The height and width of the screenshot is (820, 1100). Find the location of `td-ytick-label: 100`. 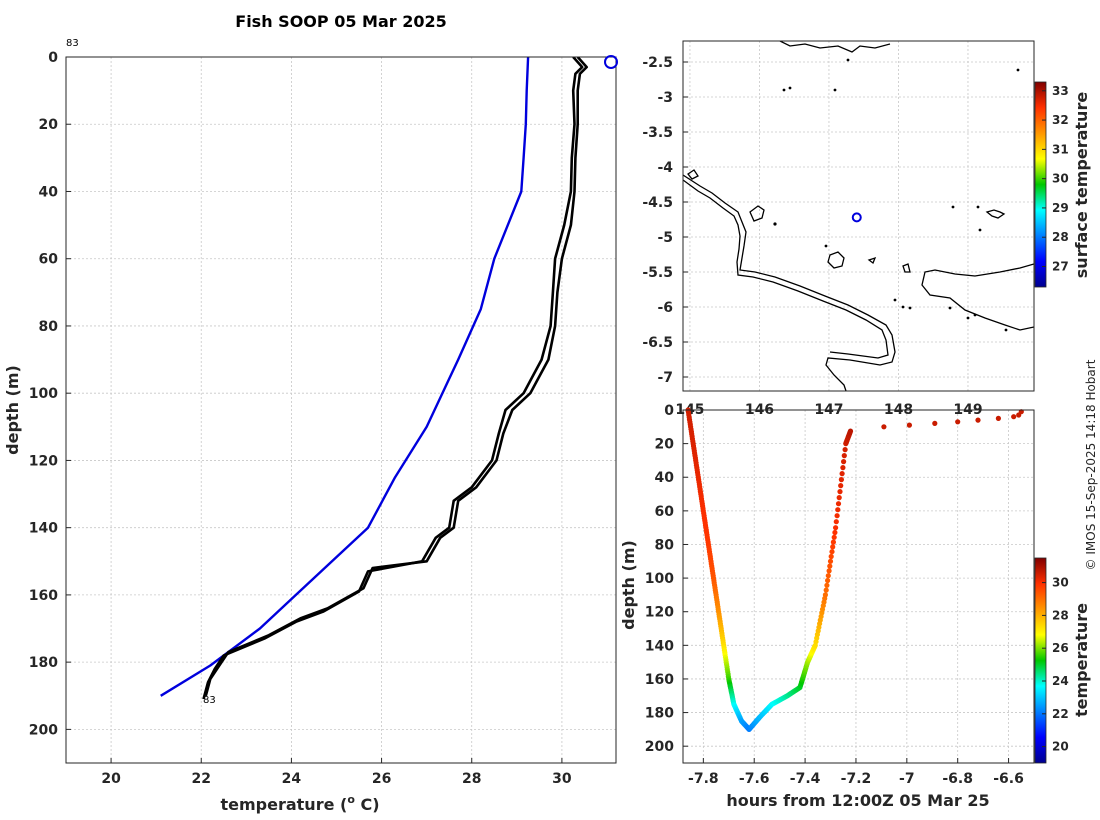

td-ytick-label: 100 is located at coordinates (659, 579).